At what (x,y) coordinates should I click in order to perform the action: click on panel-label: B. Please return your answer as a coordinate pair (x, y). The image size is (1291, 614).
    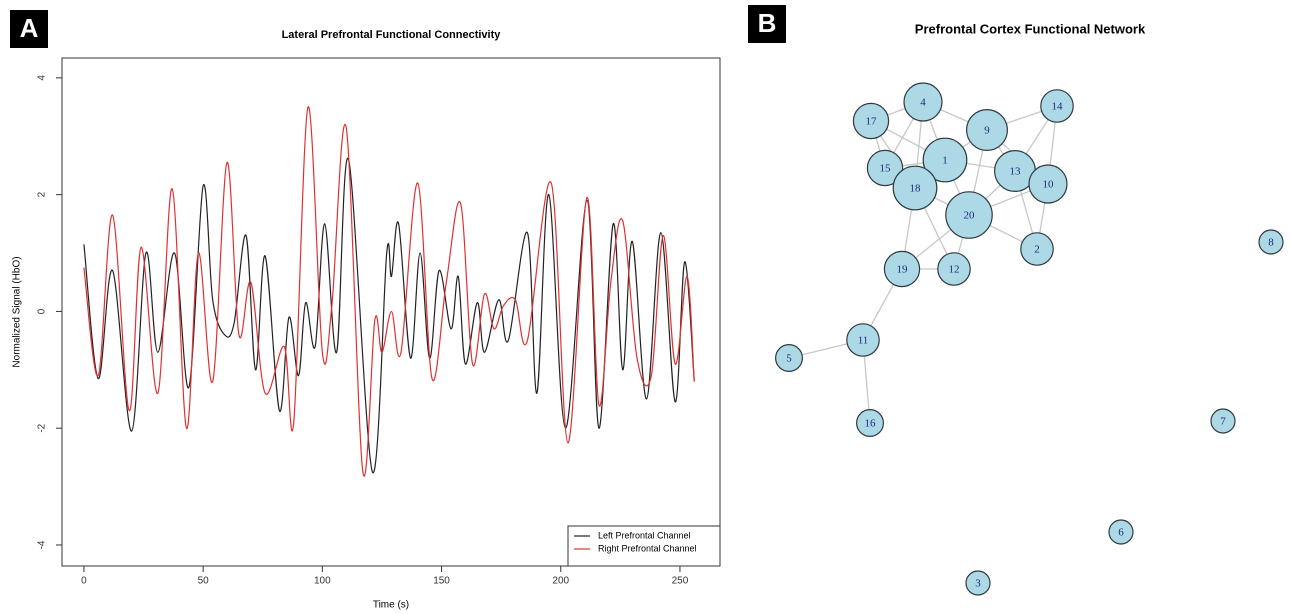
    Looking at the image, I should click on (767, 23).